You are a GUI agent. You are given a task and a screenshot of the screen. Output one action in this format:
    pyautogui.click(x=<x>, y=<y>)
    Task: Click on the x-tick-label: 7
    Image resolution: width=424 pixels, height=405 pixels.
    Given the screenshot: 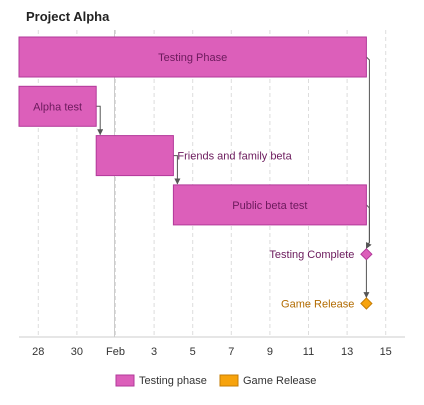 What is the action you would take?
    pyautogui.click(x=231, y=352)
    